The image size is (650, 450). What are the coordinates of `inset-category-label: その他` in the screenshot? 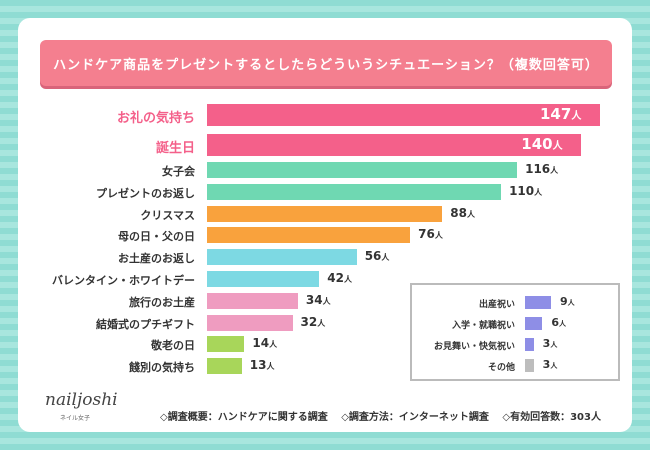 It's located at (501, 368).